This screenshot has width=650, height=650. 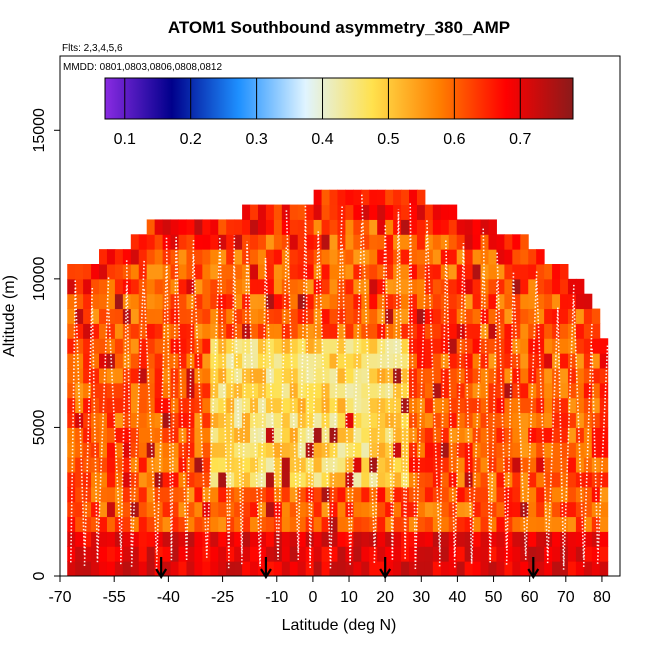 What do you see at coordinates (530, 597) in the screenshot?
I see `x-tick-label: 60` at bounding box center [530, 597].